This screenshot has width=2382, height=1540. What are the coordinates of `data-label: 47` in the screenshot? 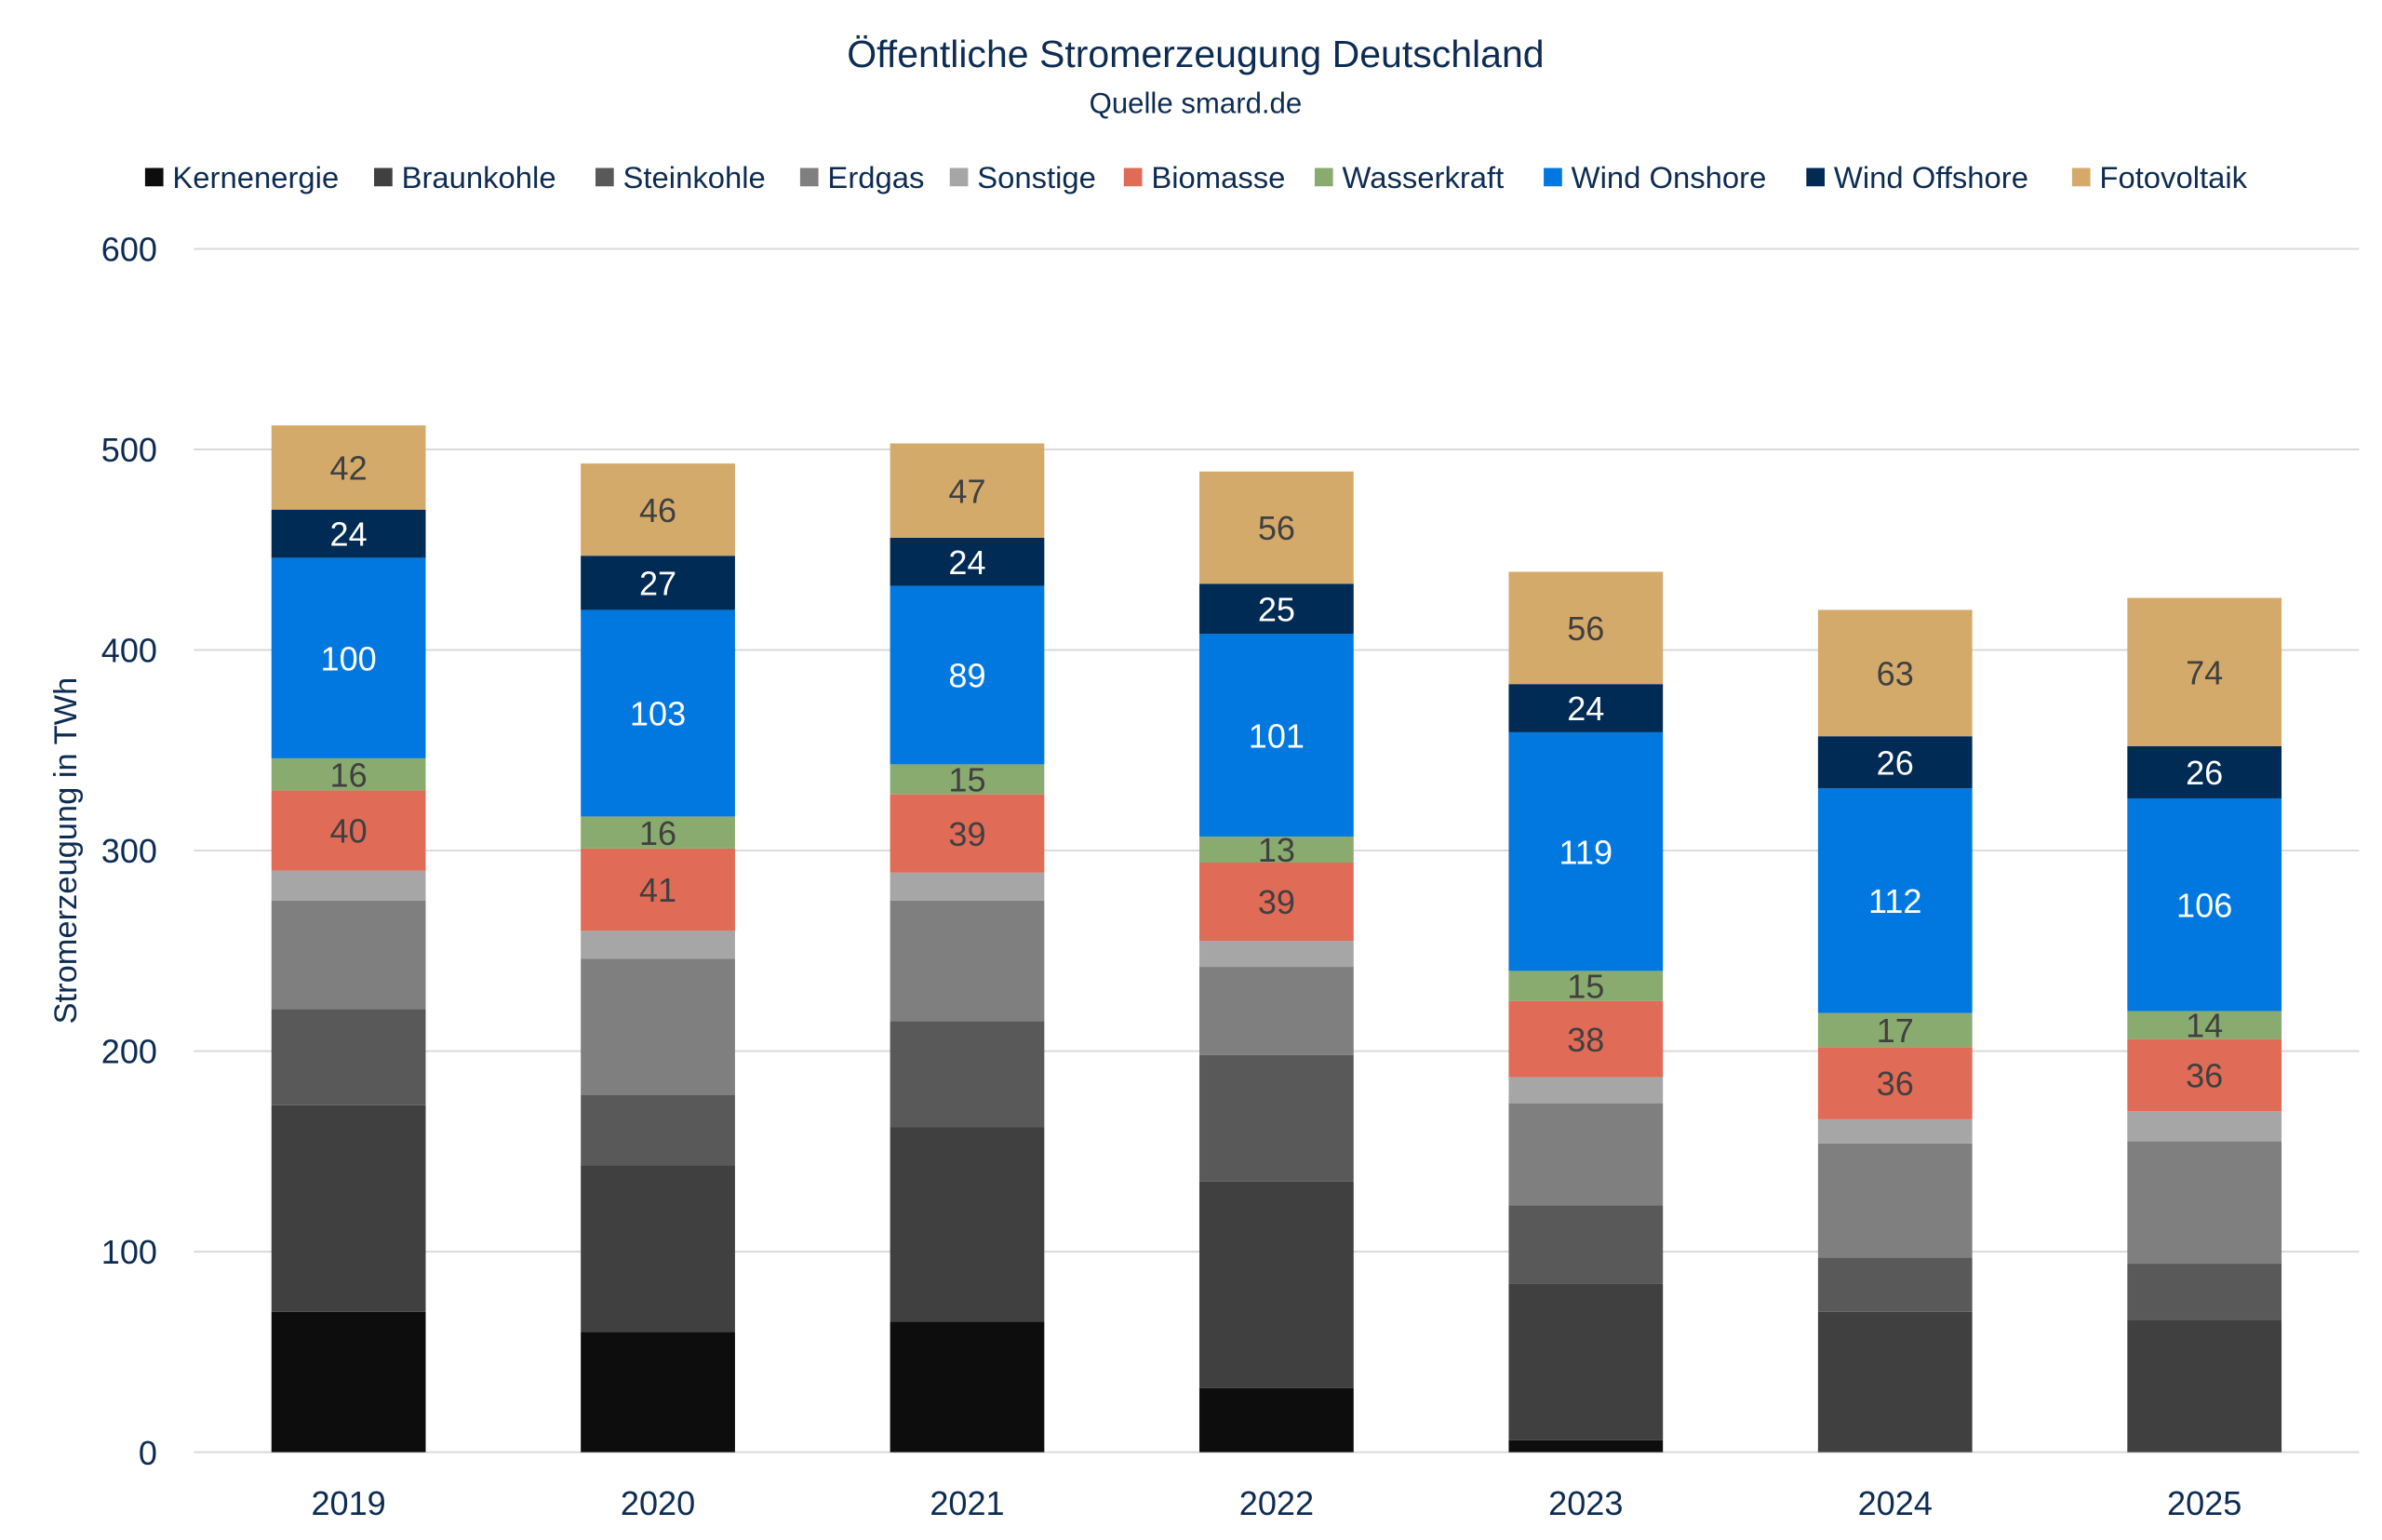 It's located at (966, 491).